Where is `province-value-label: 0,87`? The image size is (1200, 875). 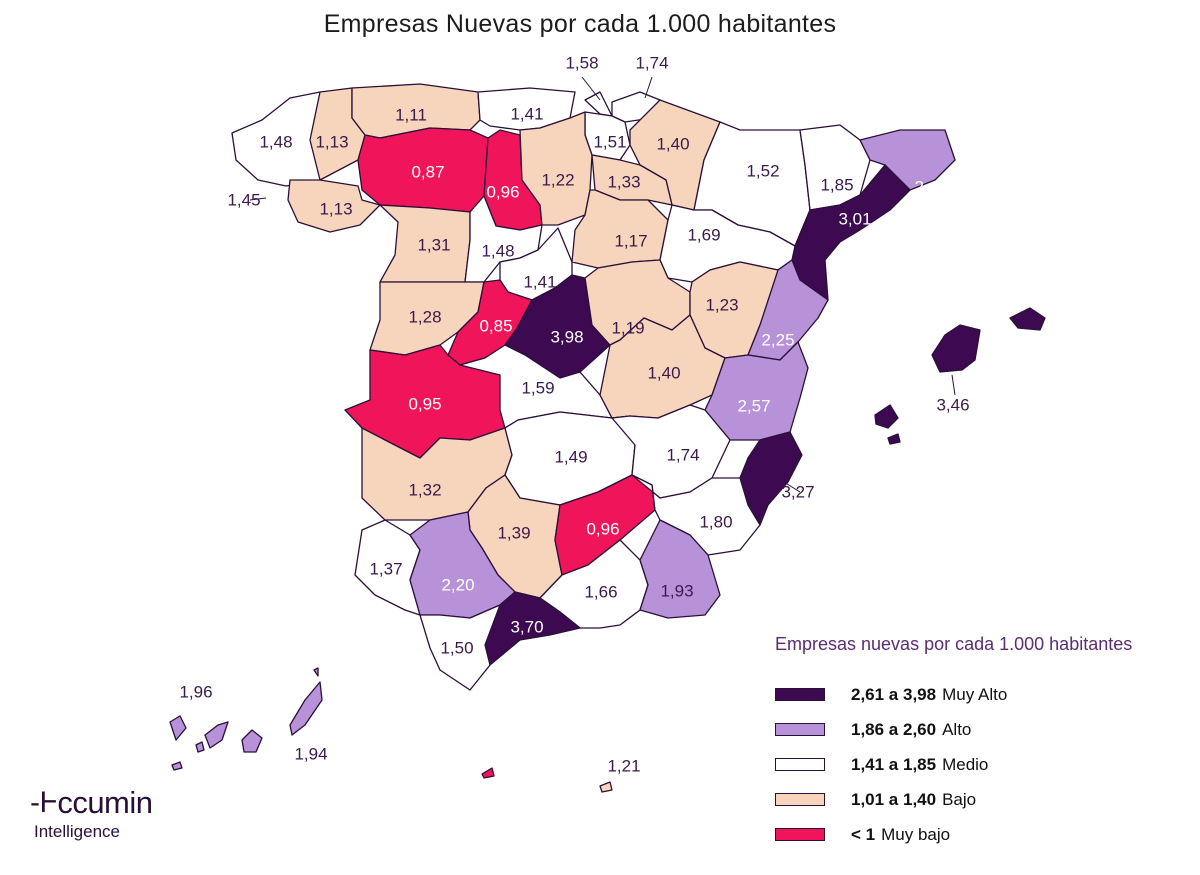 province-value-label: 0,87 is located at coordinates (427, 171).